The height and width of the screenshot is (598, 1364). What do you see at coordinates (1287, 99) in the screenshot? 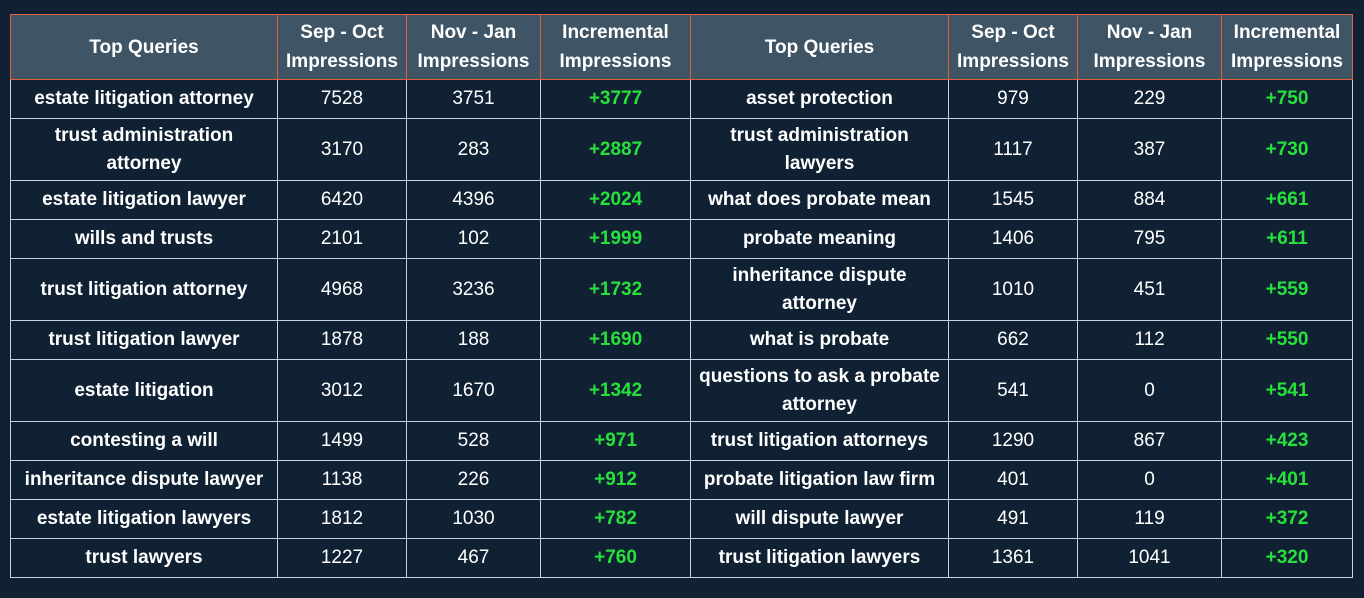
I see `incremental-cell: +750` at bounding box center [1287, 99].